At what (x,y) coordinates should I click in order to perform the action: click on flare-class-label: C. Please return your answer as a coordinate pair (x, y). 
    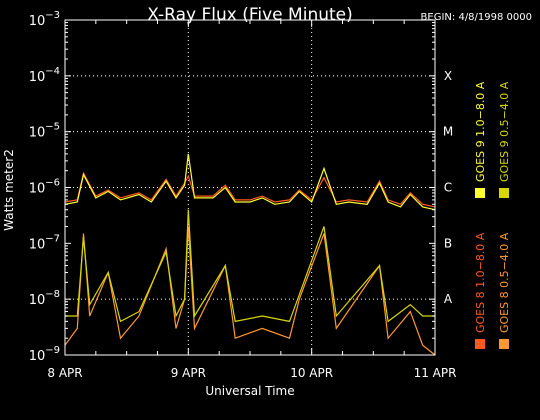
    Looking at the image, I should click on (448, 188).